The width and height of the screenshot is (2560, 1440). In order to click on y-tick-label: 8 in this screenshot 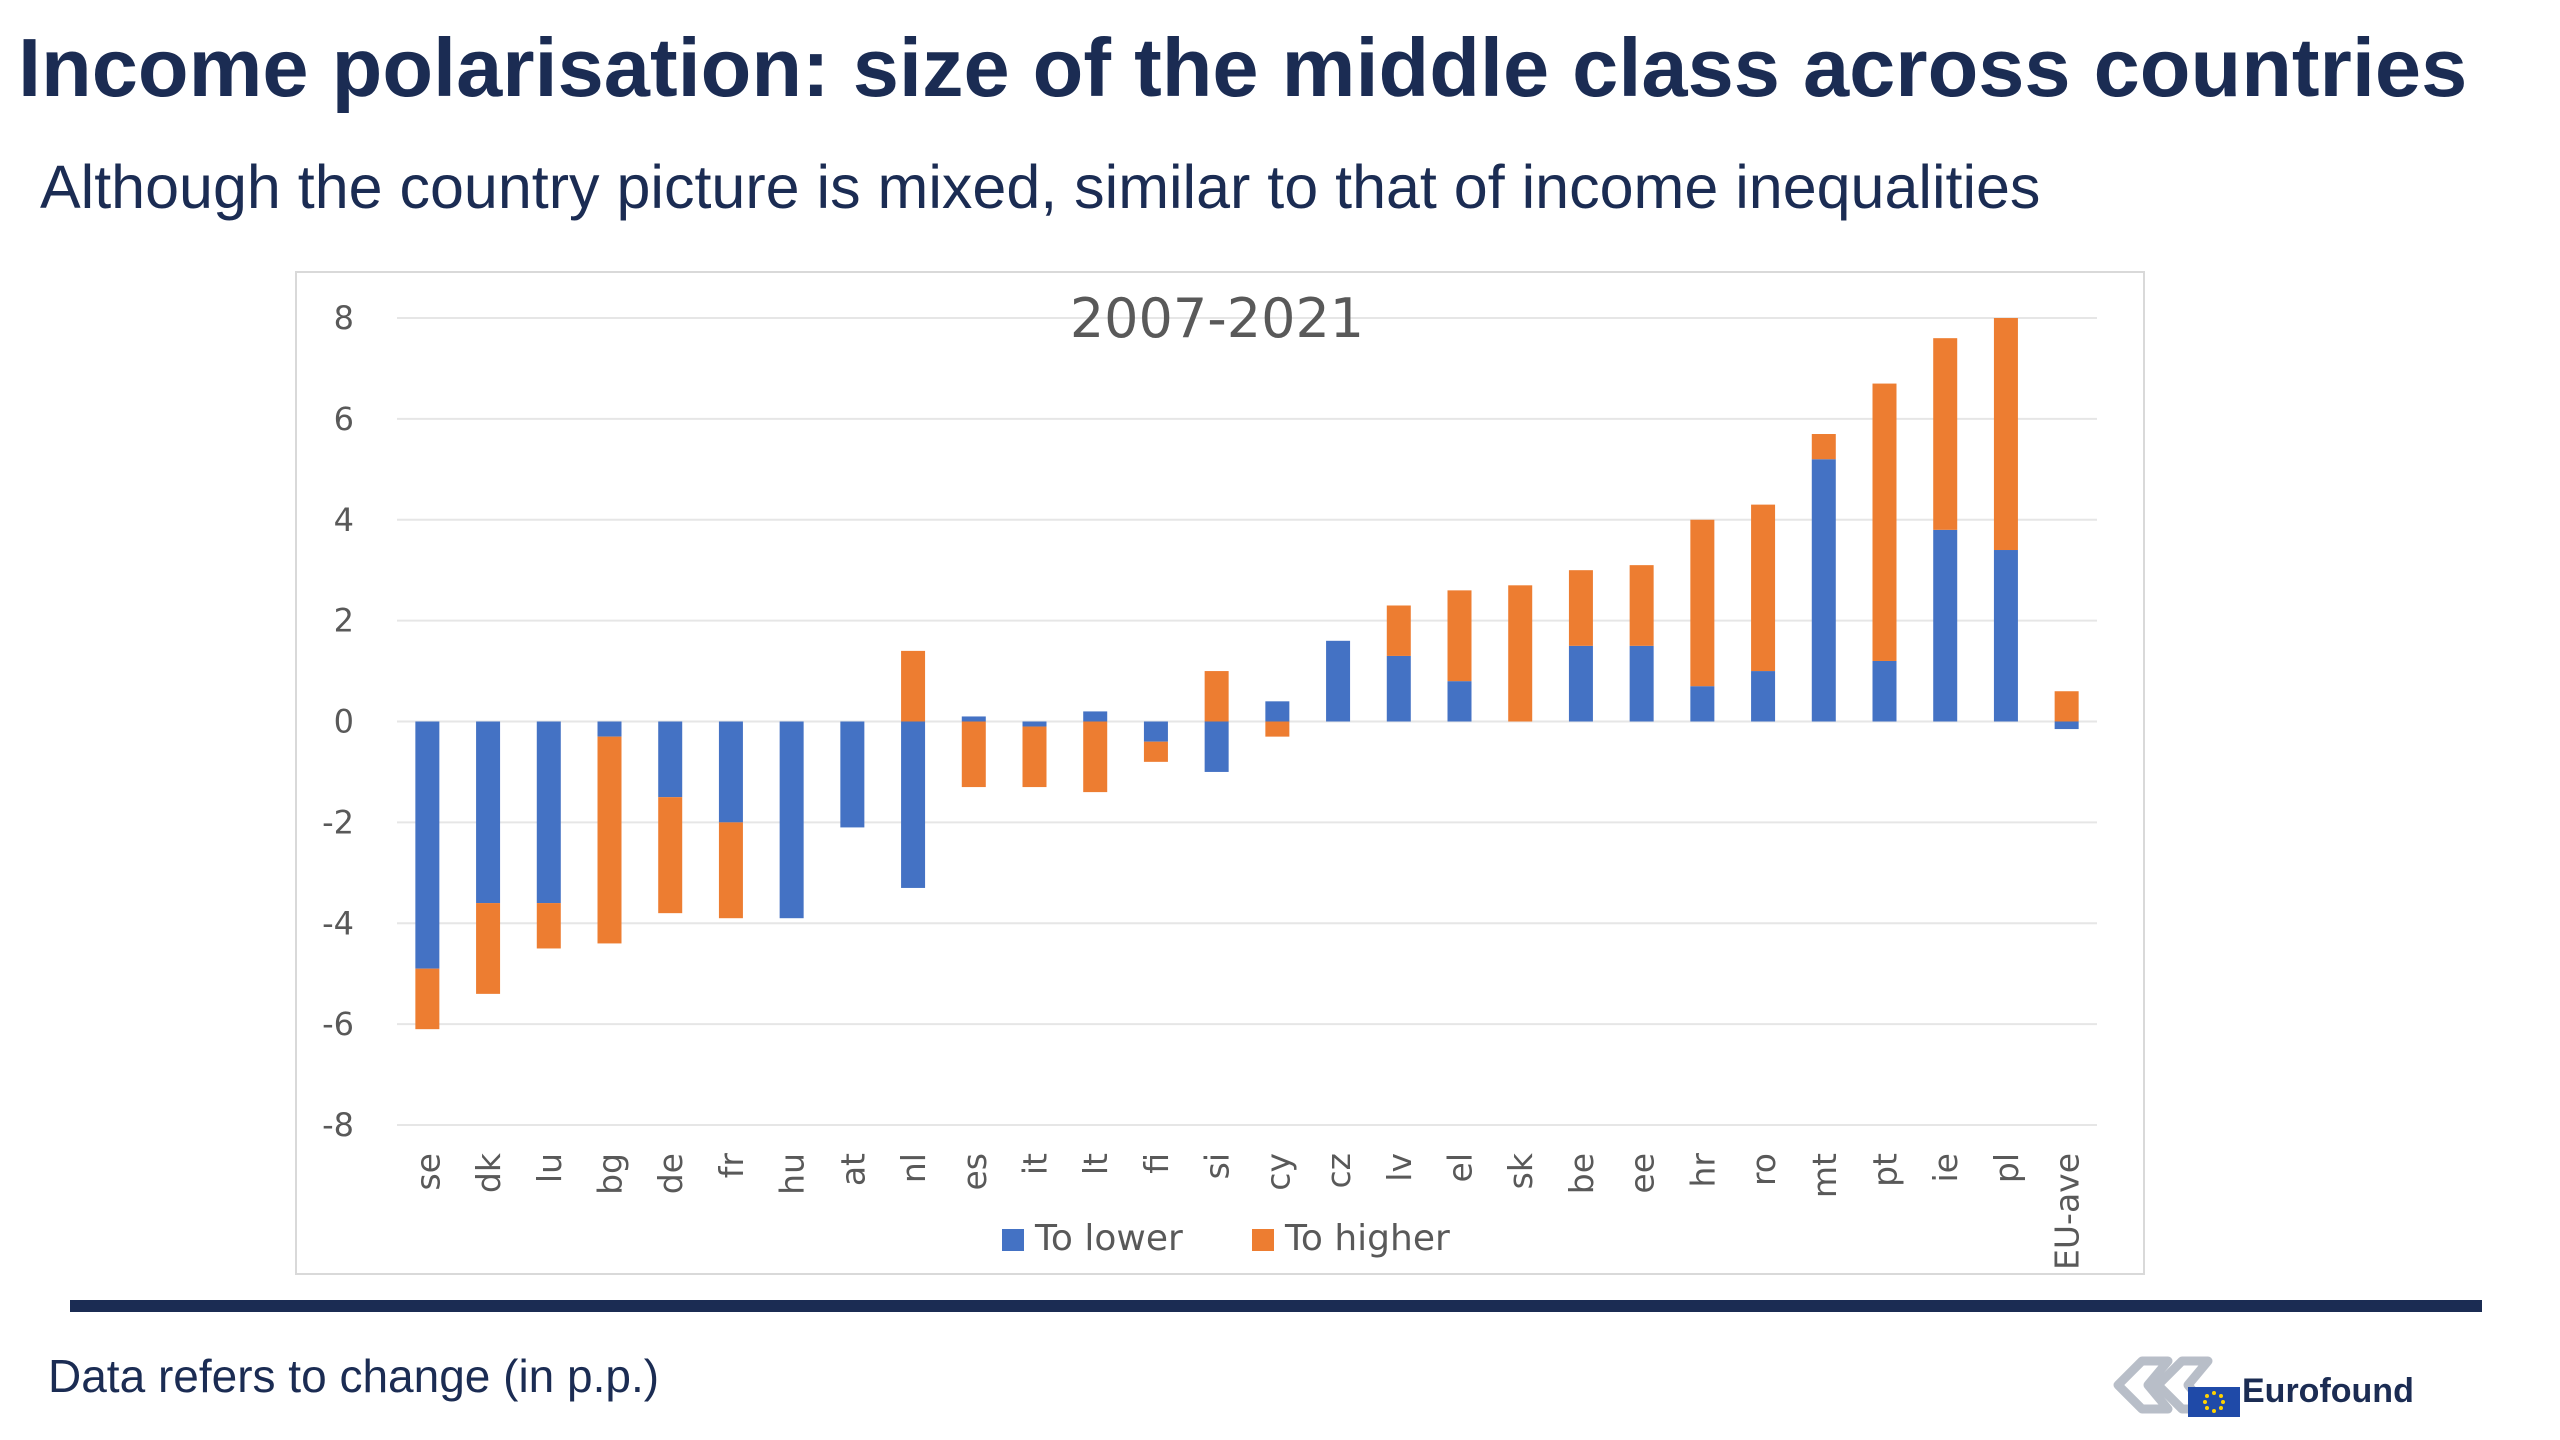, I will do `click(344, 318)`.